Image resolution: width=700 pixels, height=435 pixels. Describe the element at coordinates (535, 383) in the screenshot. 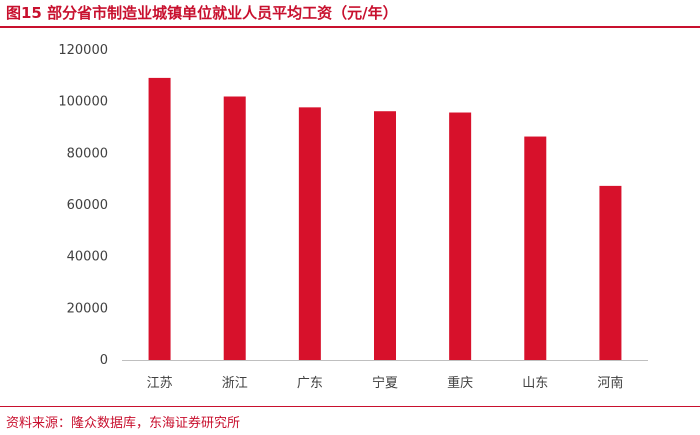

I see `x-tick-label: 山东` at that location.